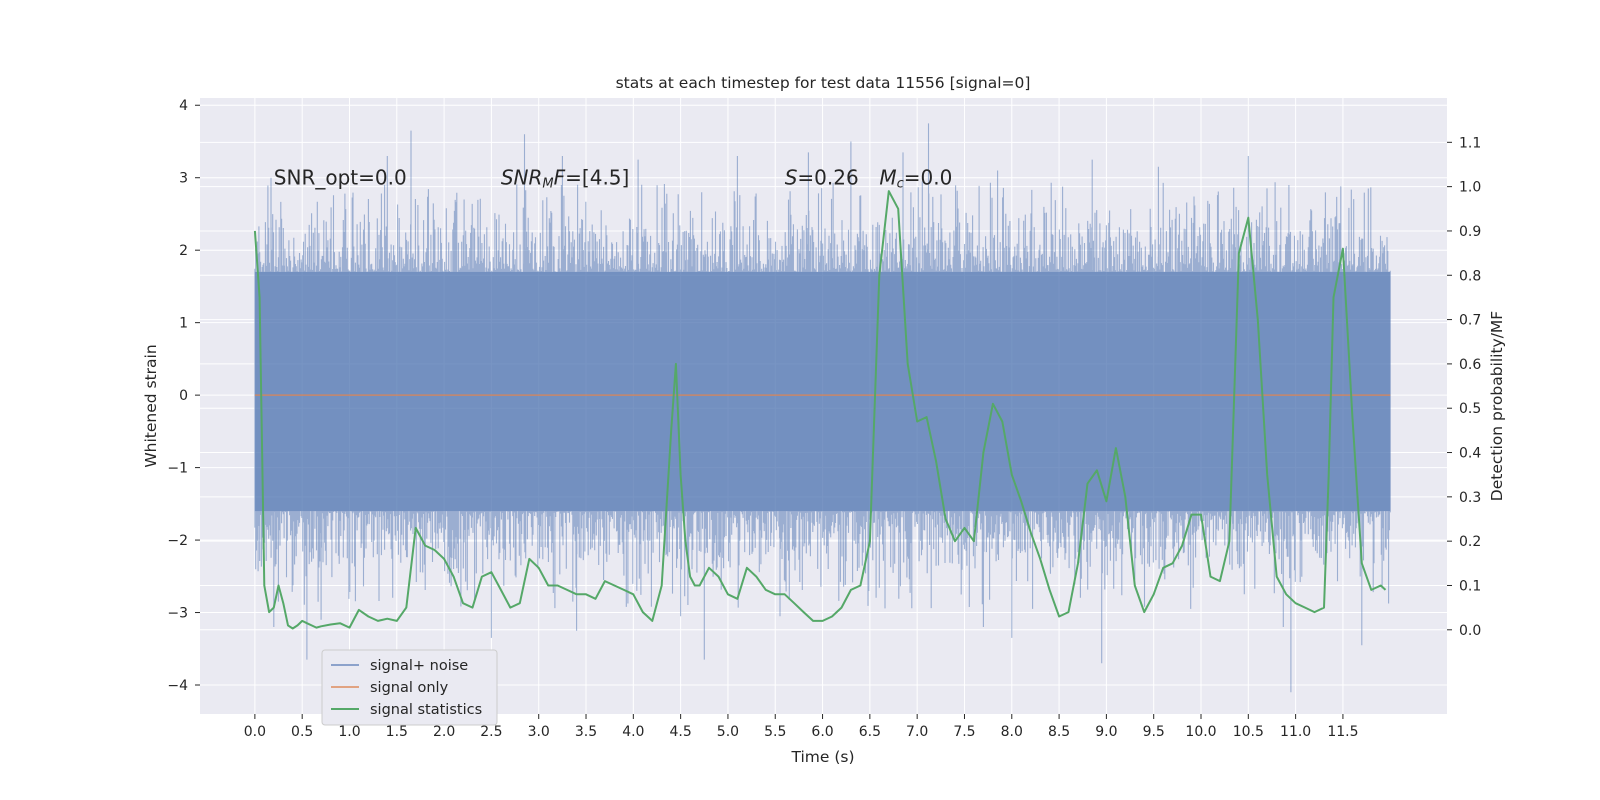 This screenshot has height=800, width=1600. Describe the element at coordinates (1470, 409) in the screenshot. I see `y2-tick-label: 0.5` at that location.